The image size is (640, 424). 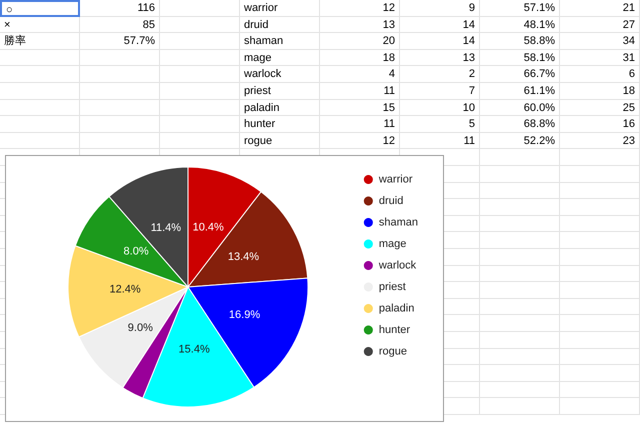 I want to click on legend-label: paladin, so click(x=396, y=308).